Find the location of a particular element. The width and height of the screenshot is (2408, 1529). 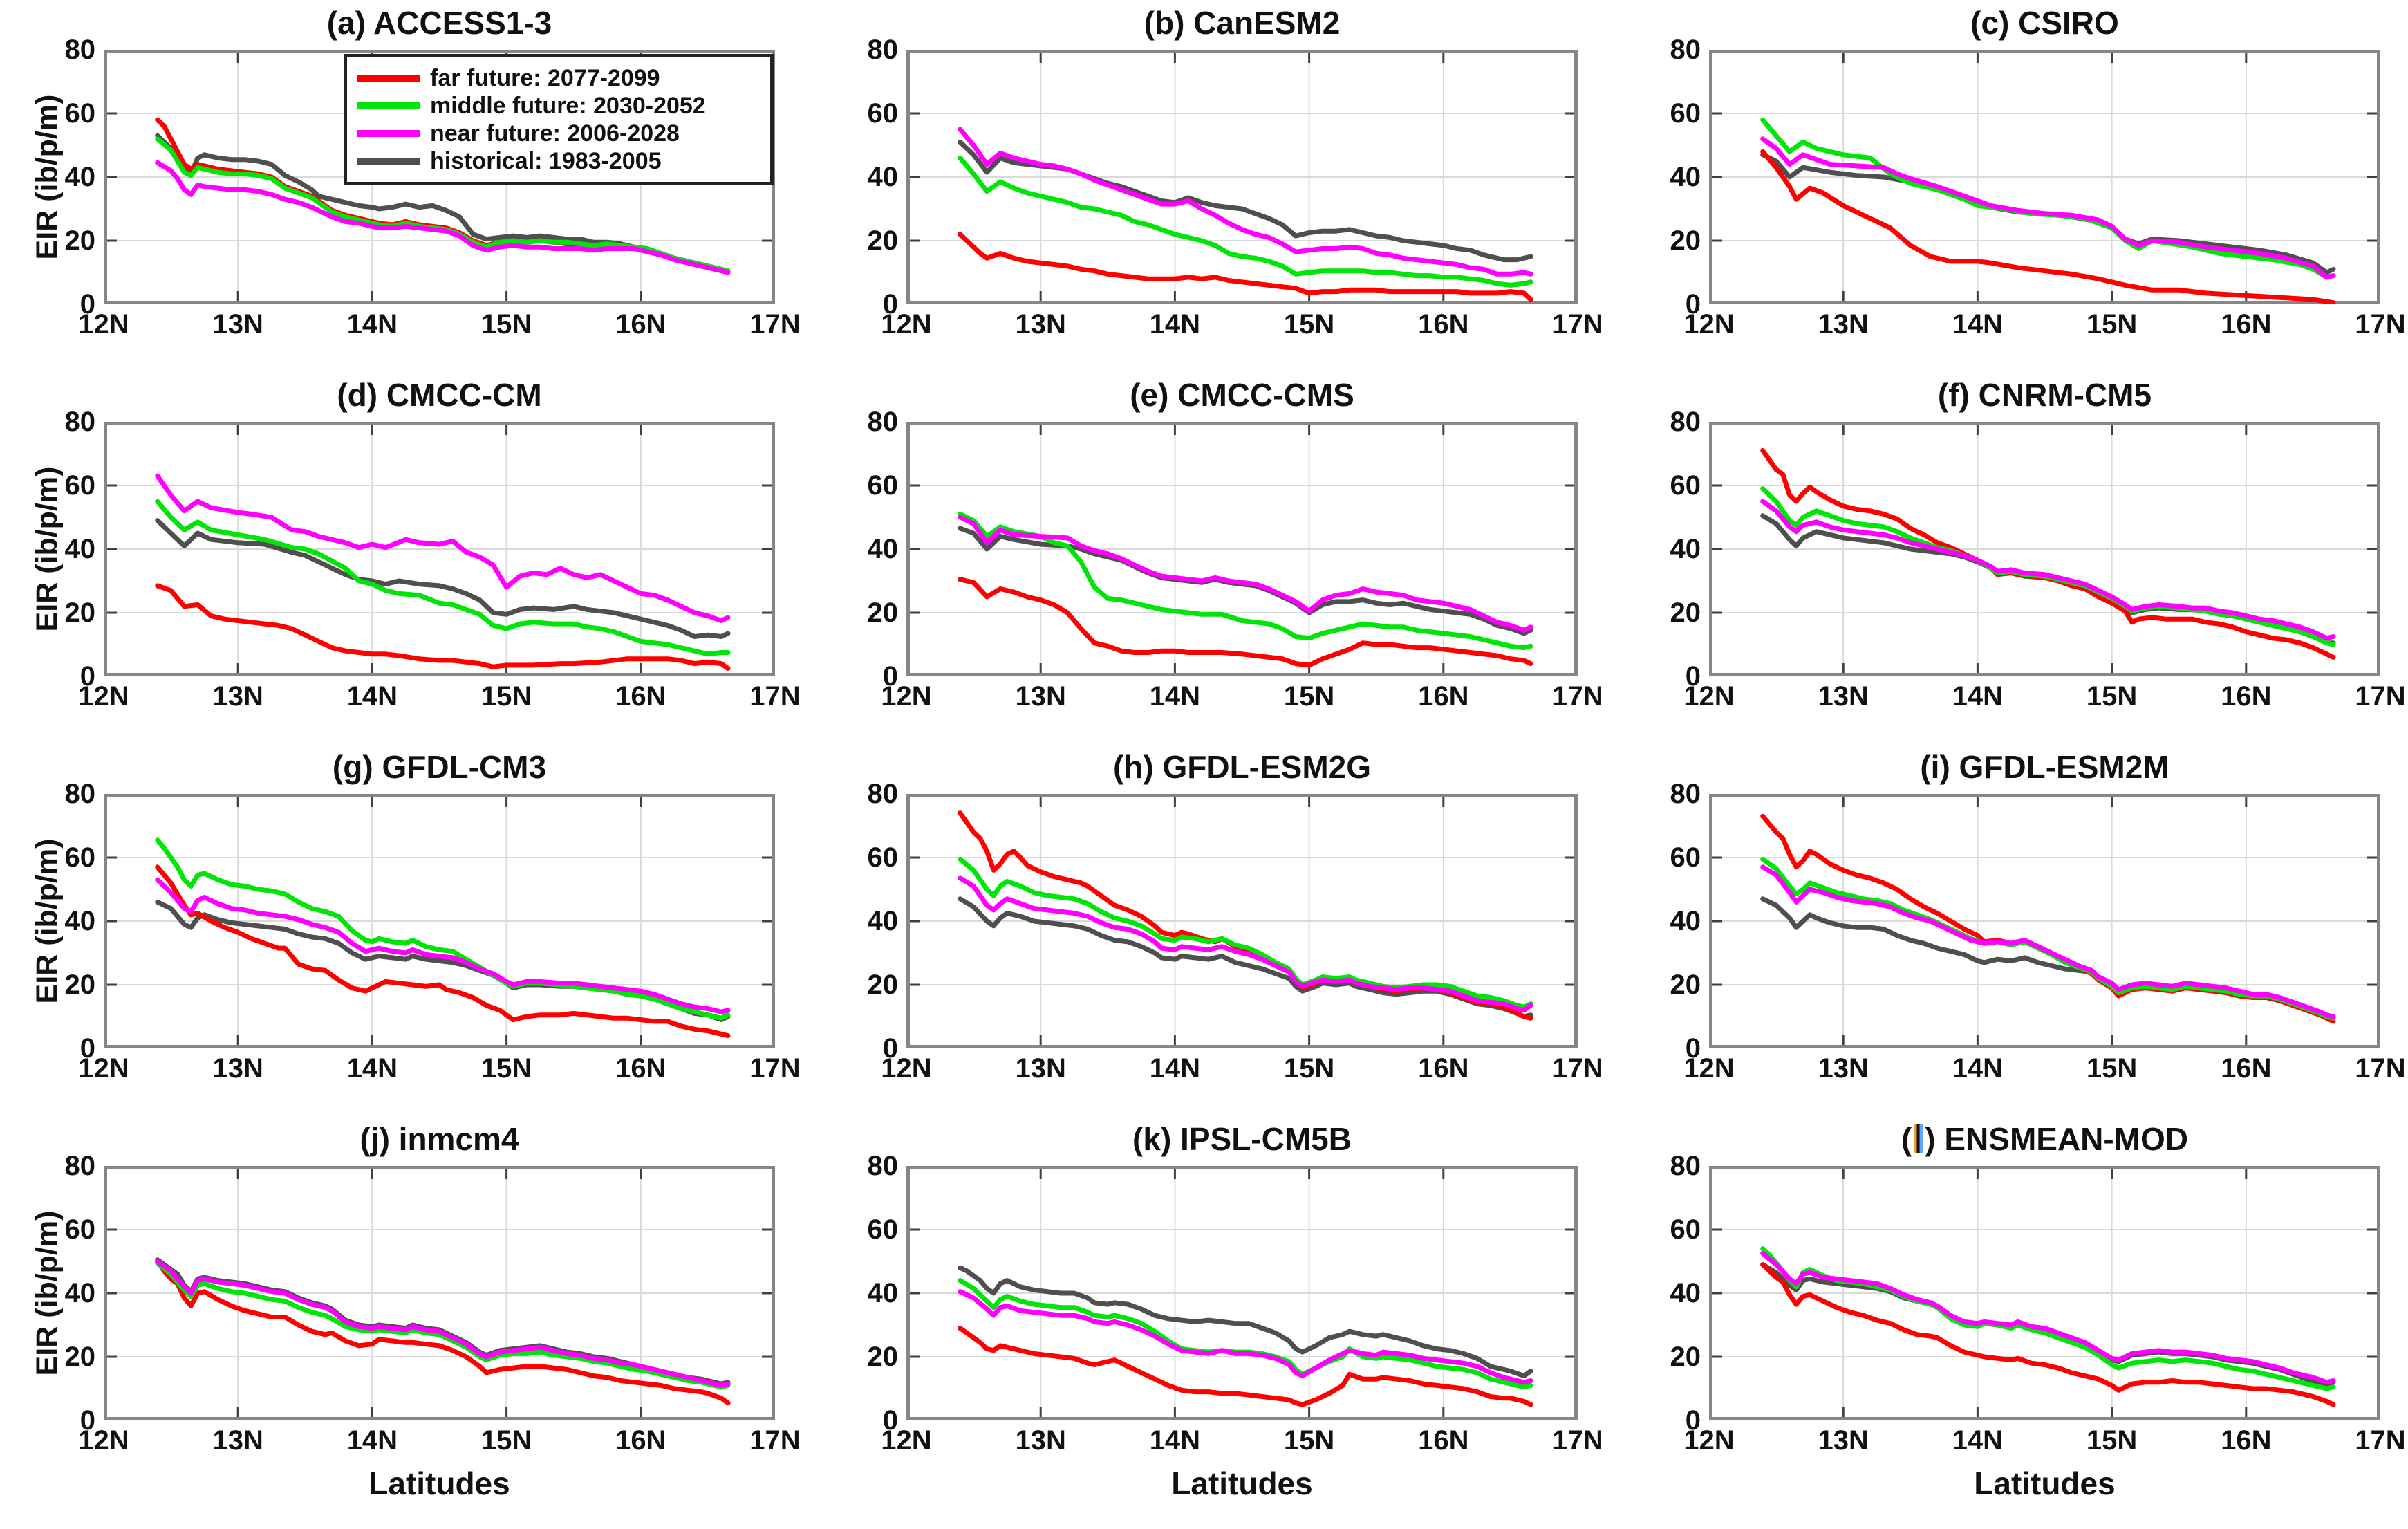

plot-area-f is located at coordinates (2044, 549).